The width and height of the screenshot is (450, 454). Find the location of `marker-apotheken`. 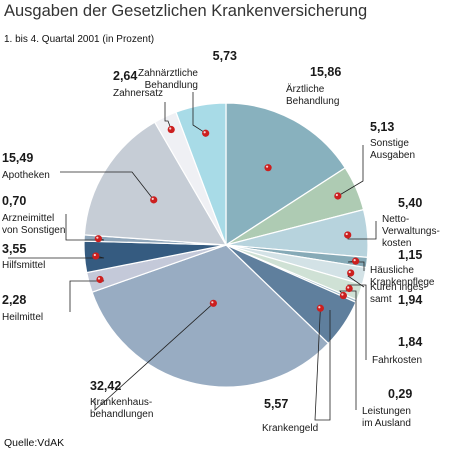

marker-apotheken is located at coordinates (154, 200).